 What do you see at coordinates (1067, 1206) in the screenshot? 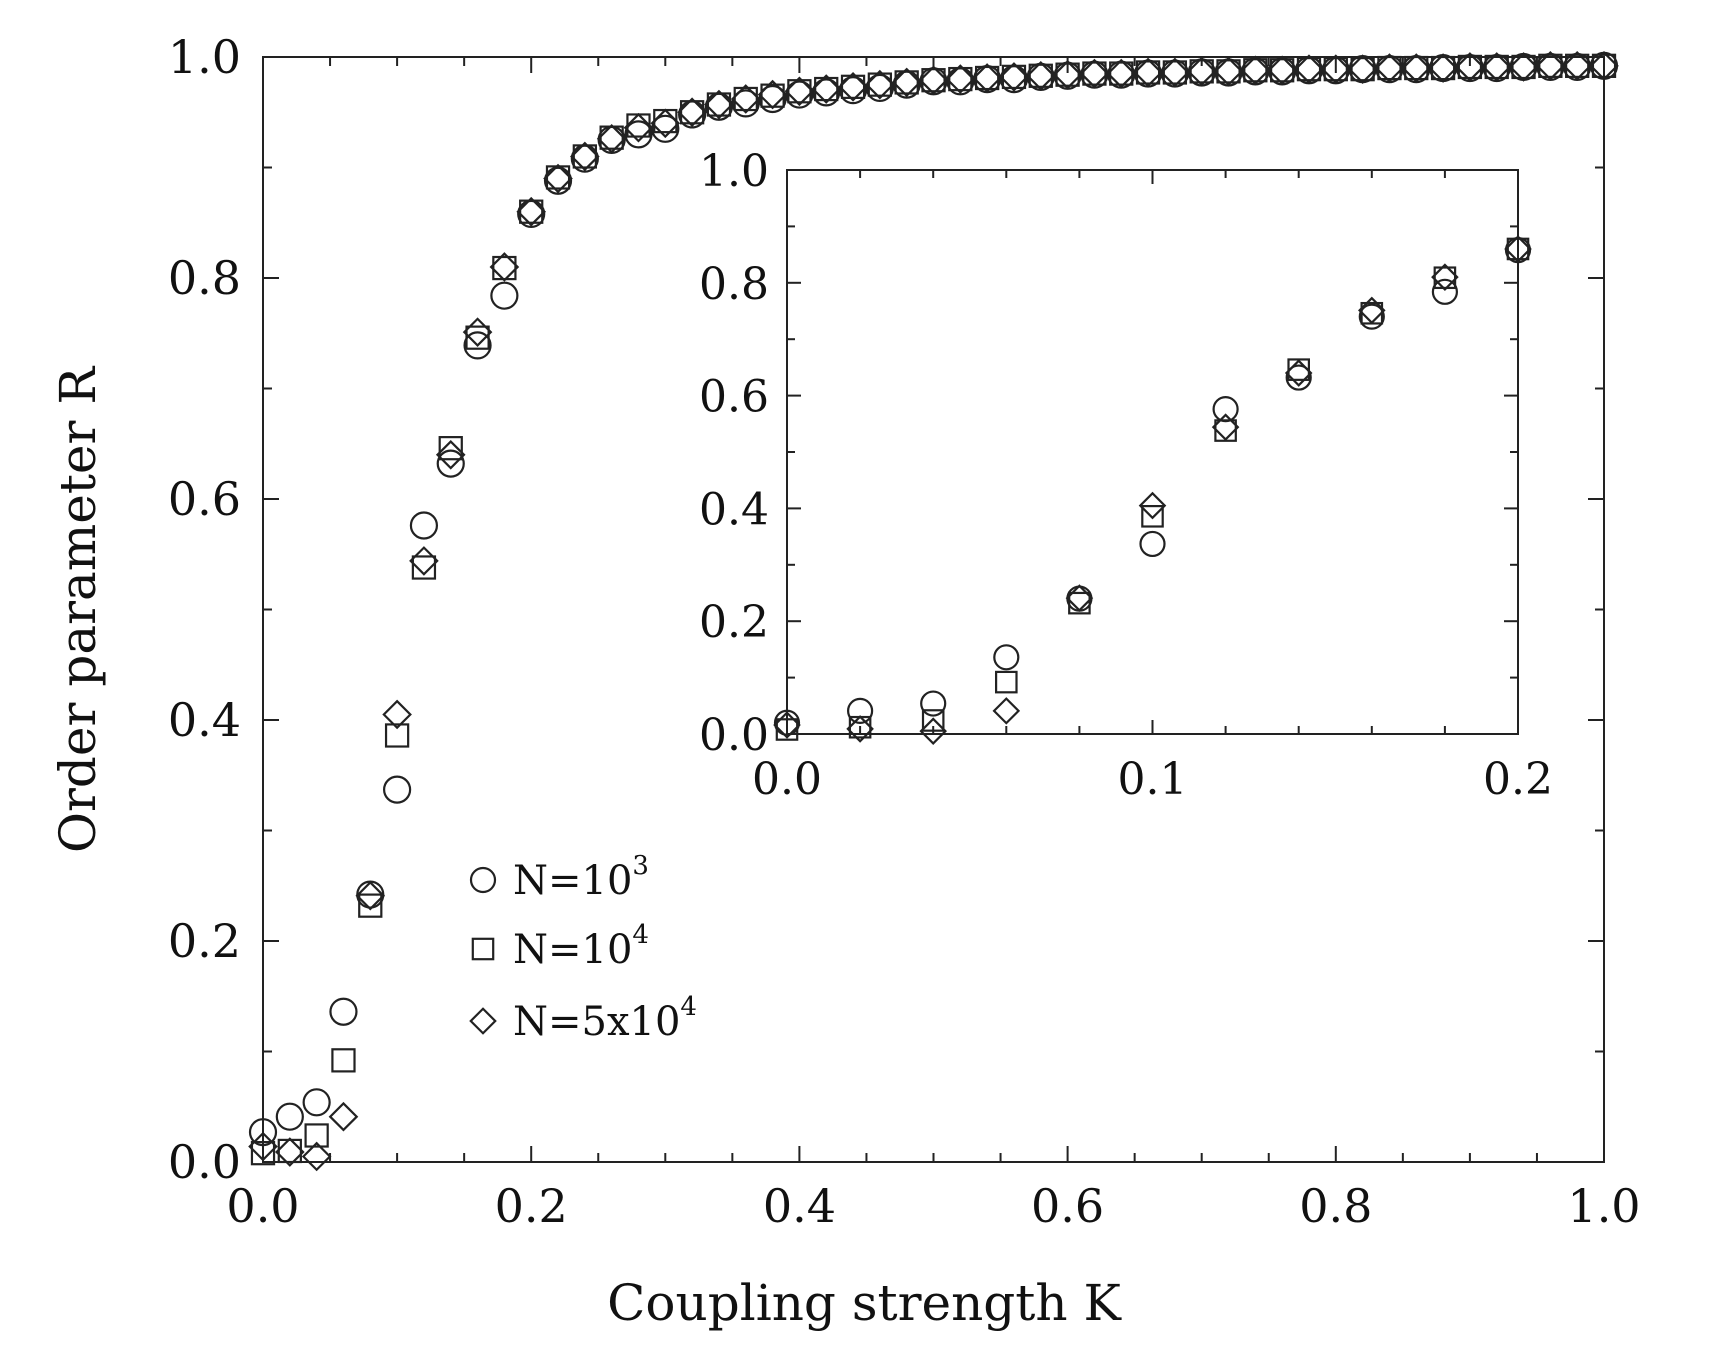
I see `x-tick-label: 0.6` at bounding box center [1067, 1206].